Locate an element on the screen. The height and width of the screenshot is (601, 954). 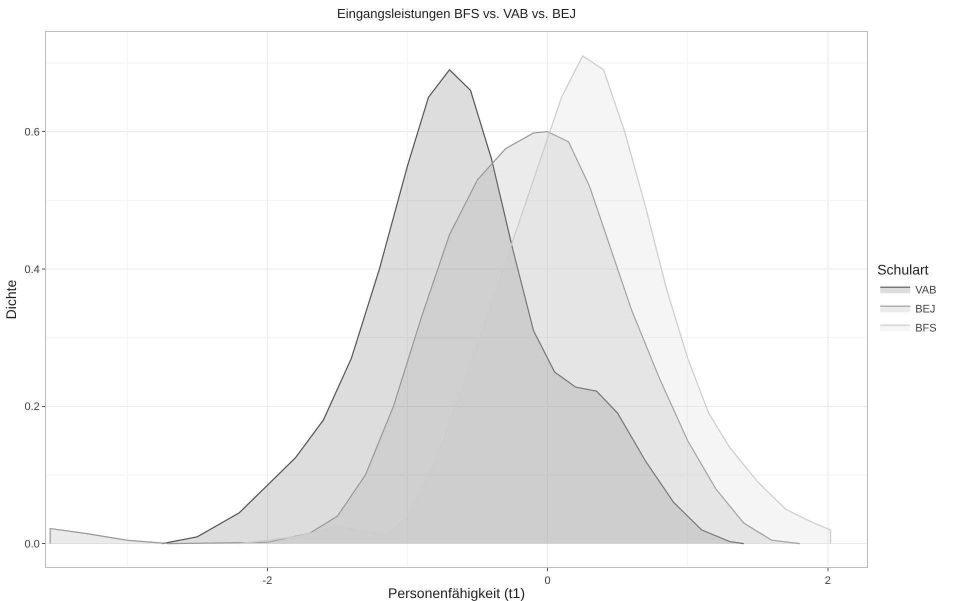
legend-title: Schulart is located at coordinates (903, 270).